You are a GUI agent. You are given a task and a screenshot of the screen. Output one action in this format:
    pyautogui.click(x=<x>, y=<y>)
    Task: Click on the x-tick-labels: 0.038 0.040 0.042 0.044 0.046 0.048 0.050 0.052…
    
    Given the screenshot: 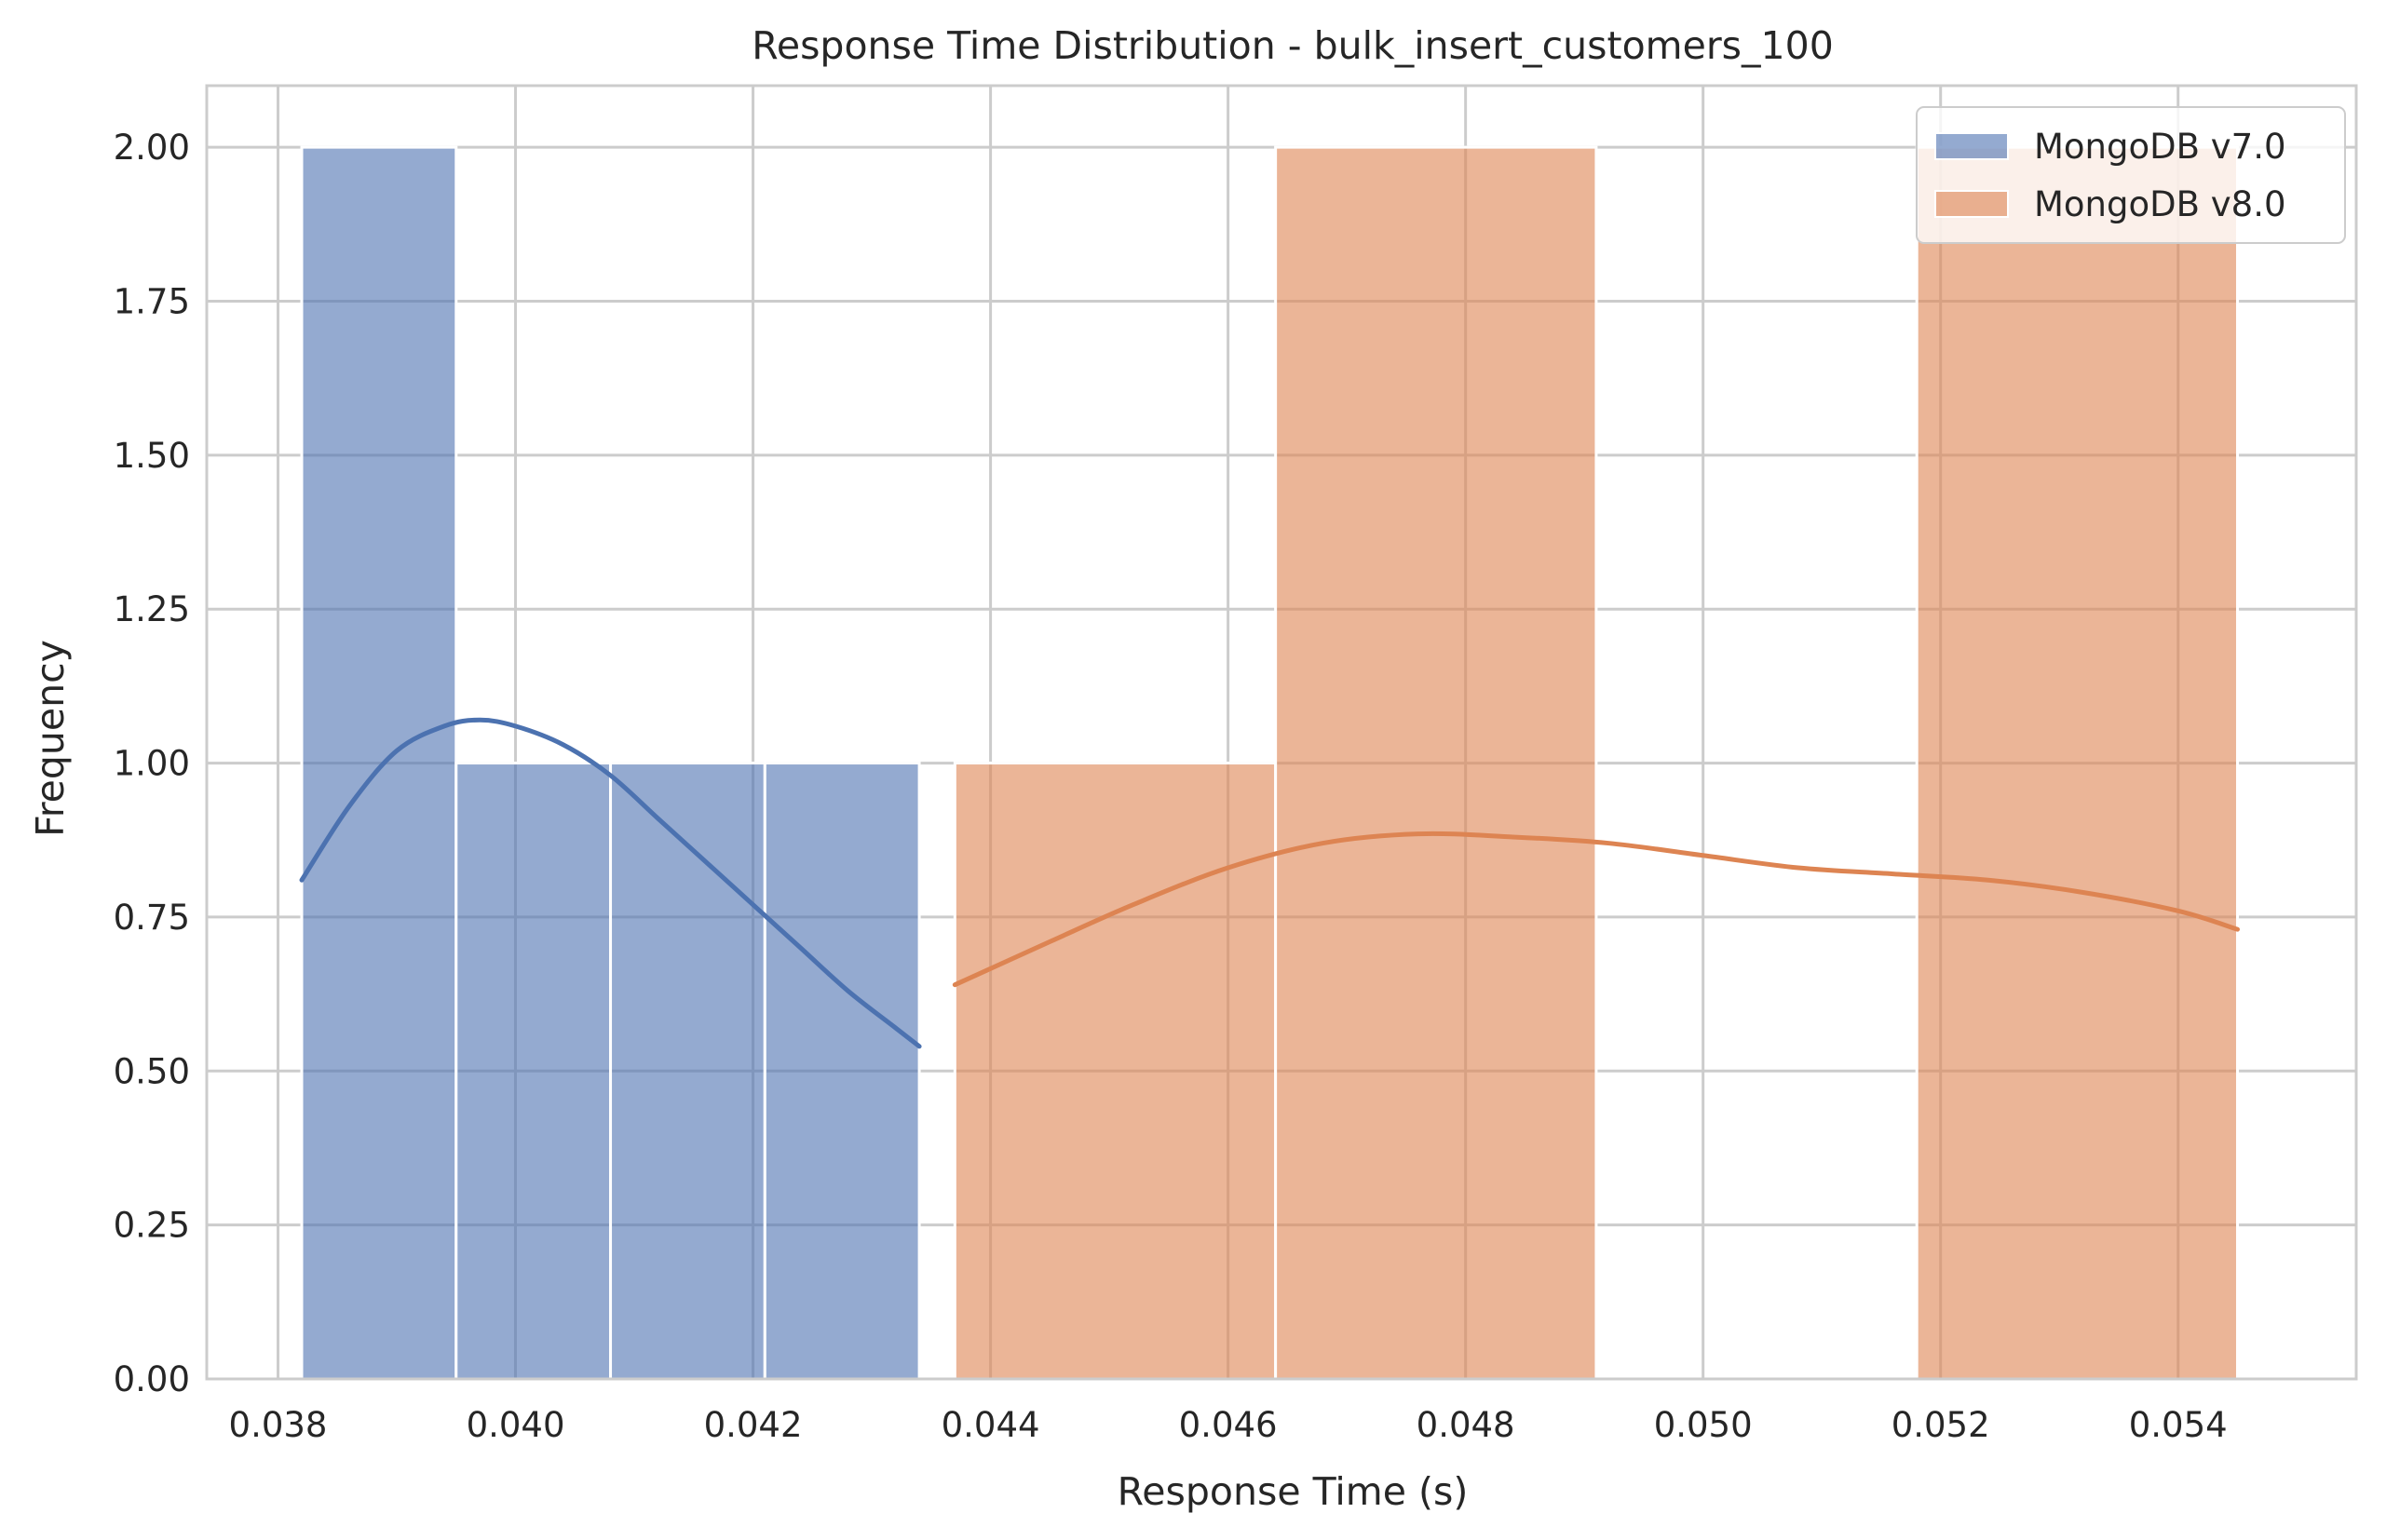 What is the action you would take?
    pyautogui.click(x=1228, y=1425)
    